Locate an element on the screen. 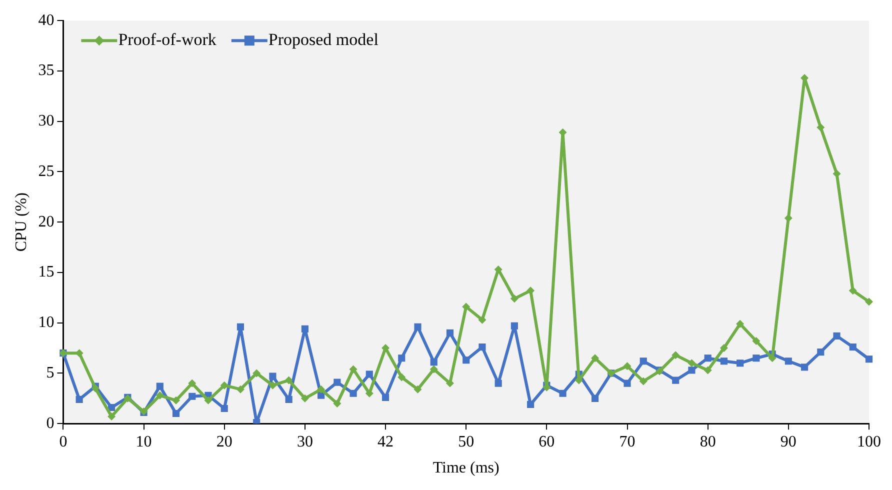  x-tick-label: 50 is located at coordinates (466, 441).